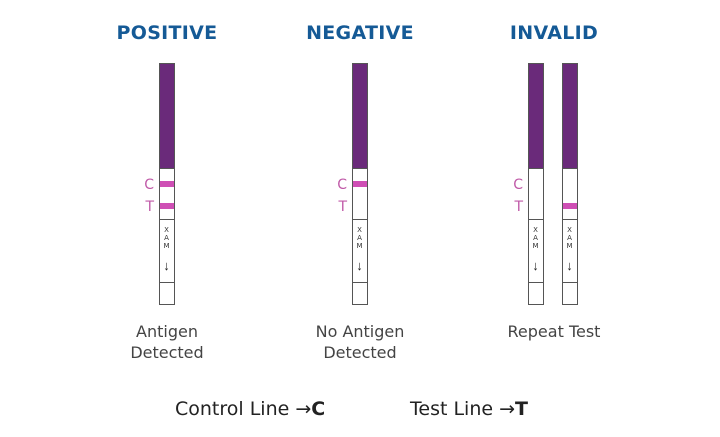  Describe the element at coordinates (342, 207) in the screenshot. I see `negative-t-label: T` at that location.